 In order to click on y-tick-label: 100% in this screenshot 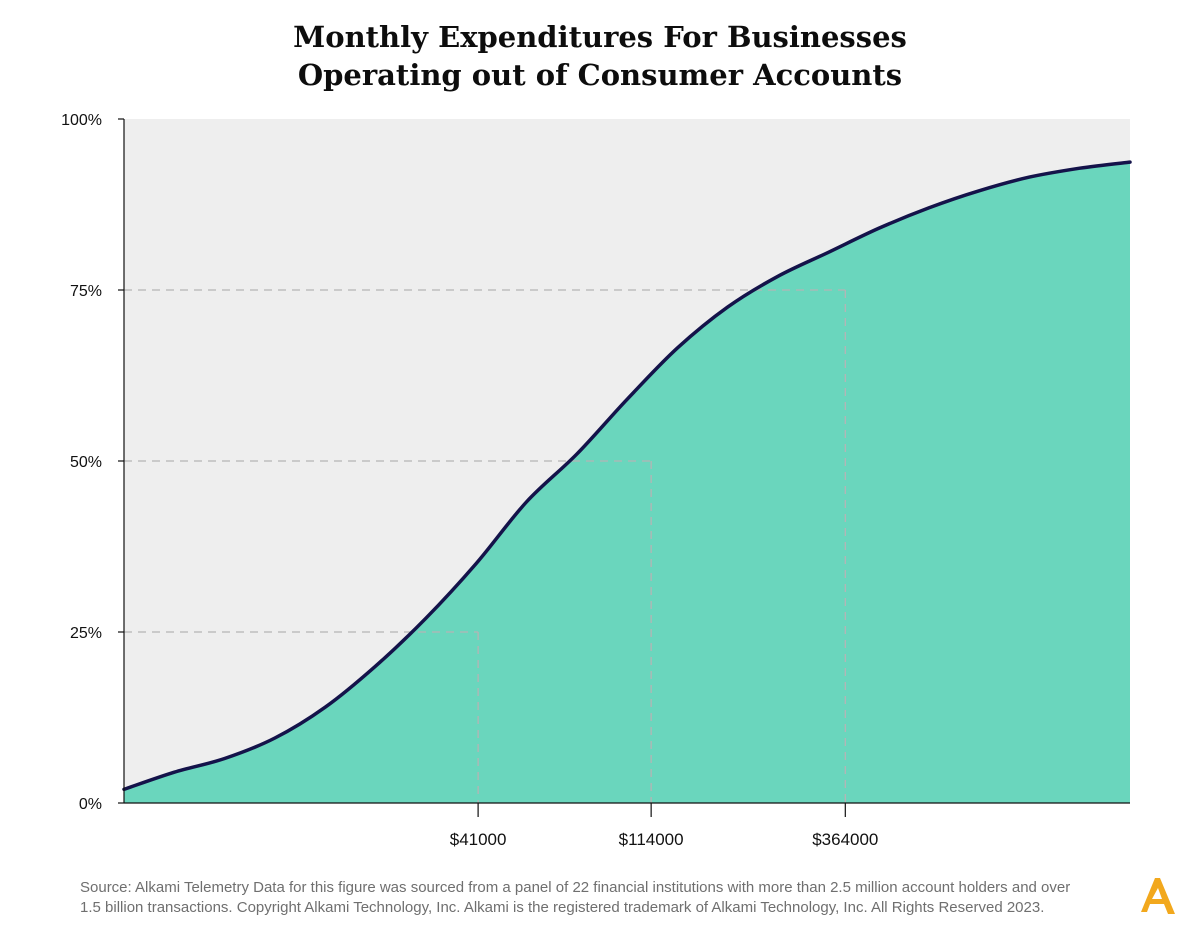, I will do `click(81, 120)`.